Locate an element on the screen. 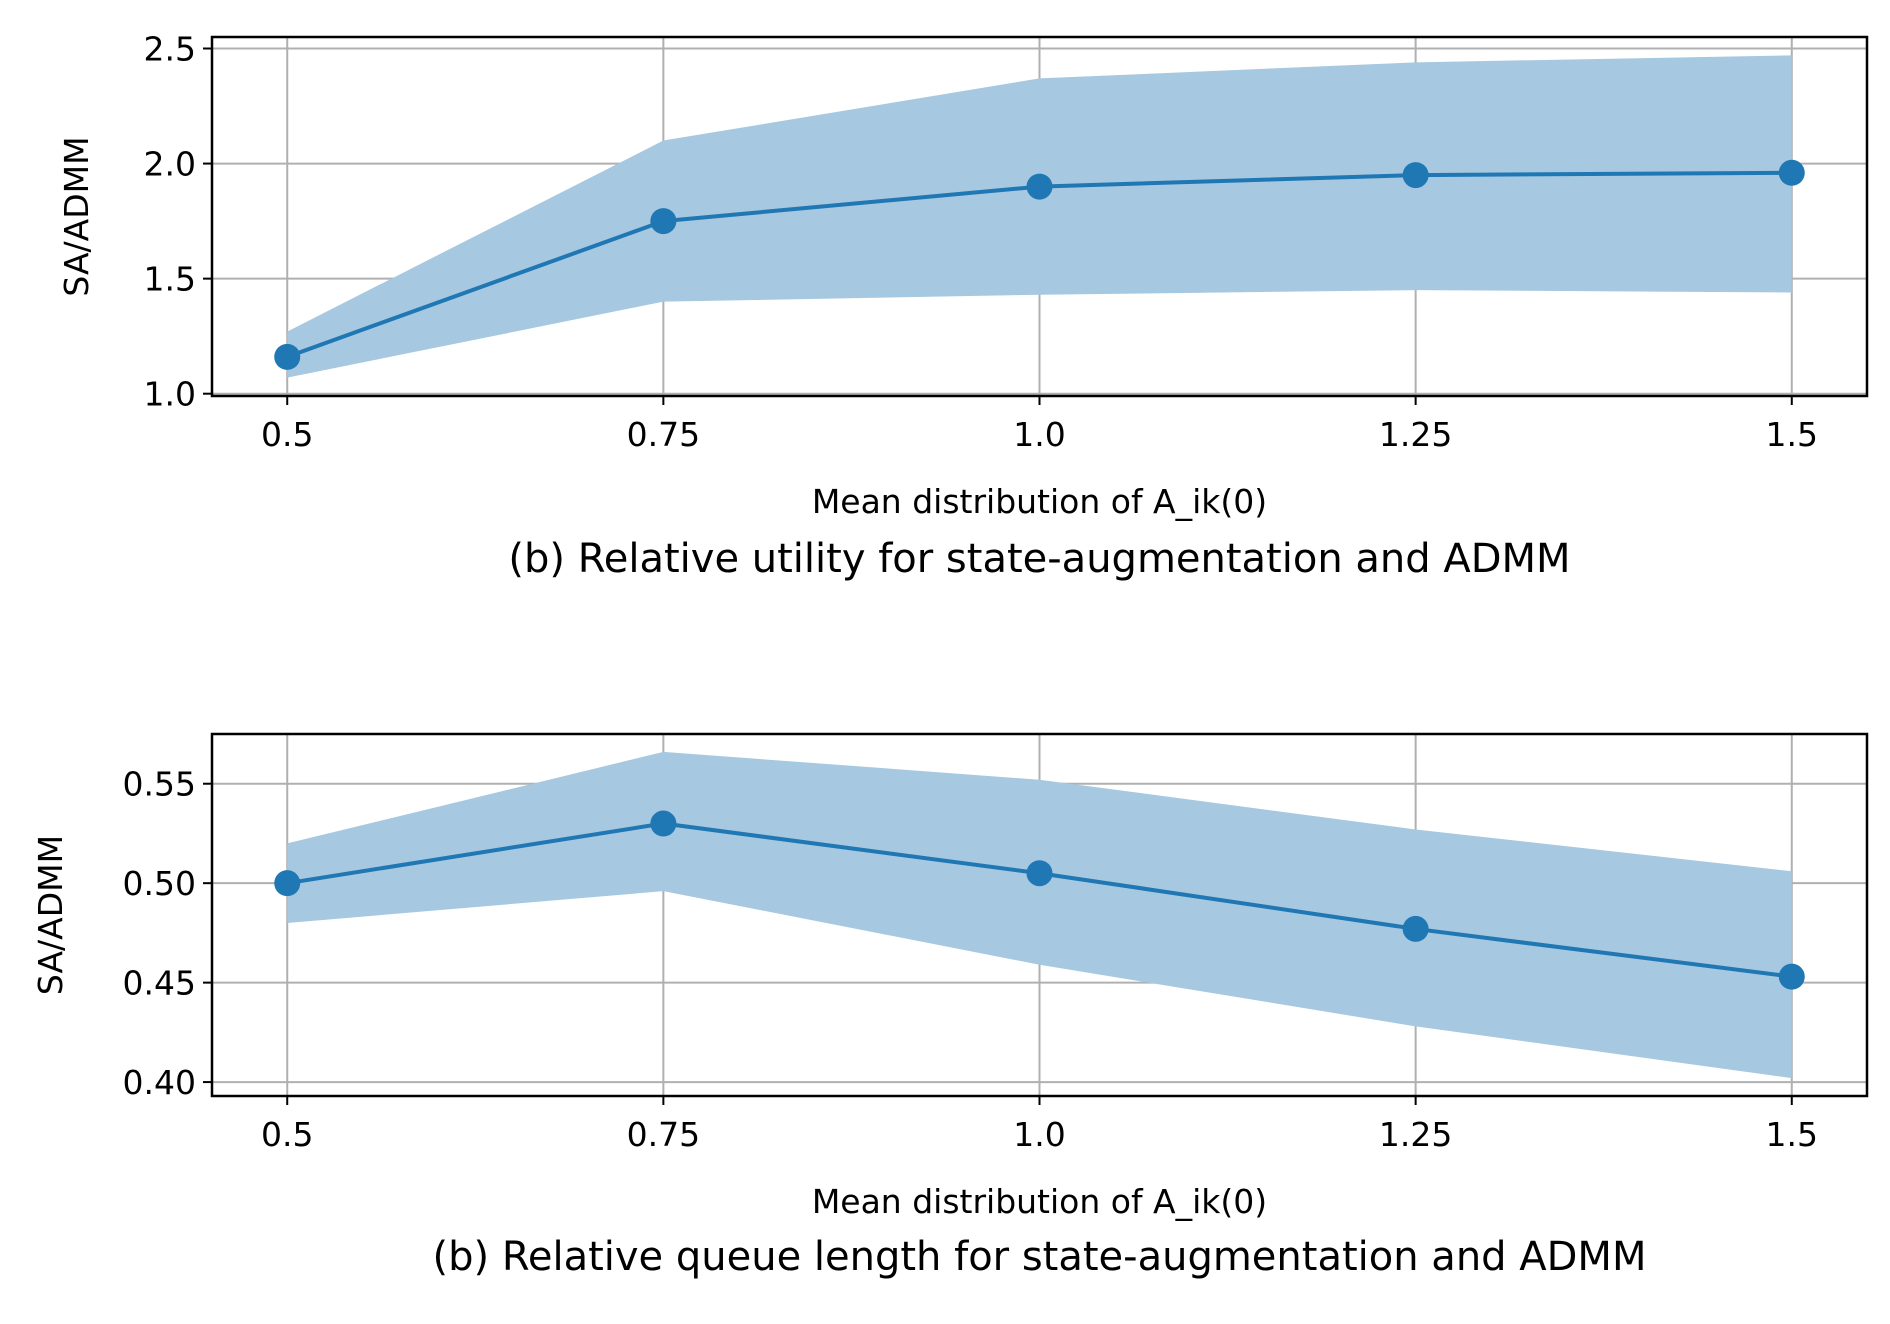  y-tick-label: 0.55 is located at coordinates (159, 784).